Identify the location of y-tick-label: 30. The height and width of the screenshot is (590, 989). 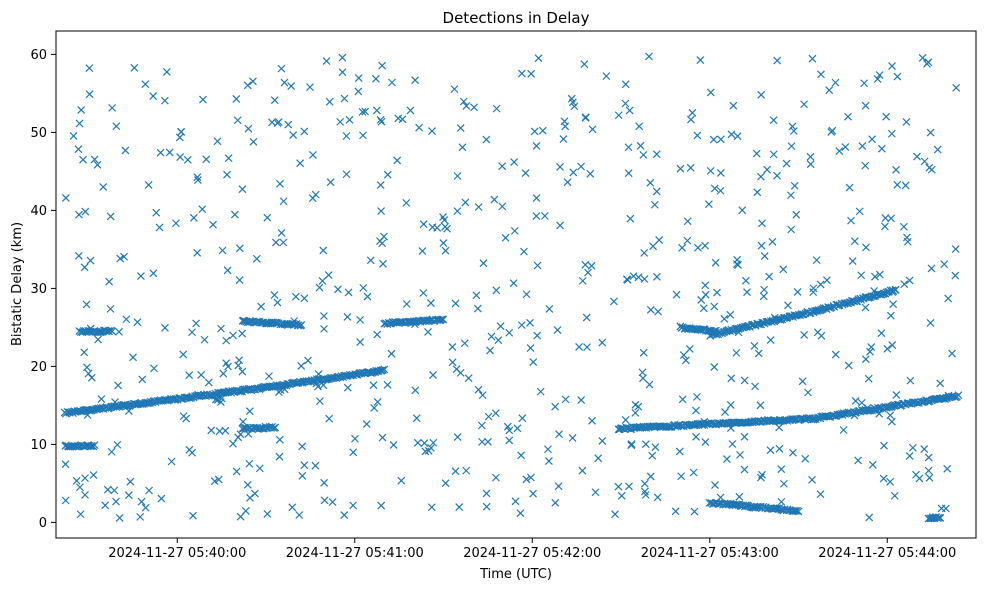
(38, 289).